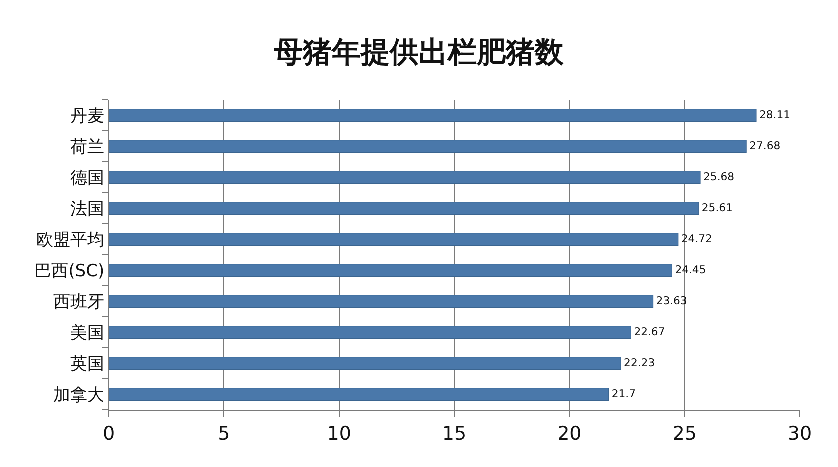  I want to click on y-tick-label: 英国, so click(87, 364).